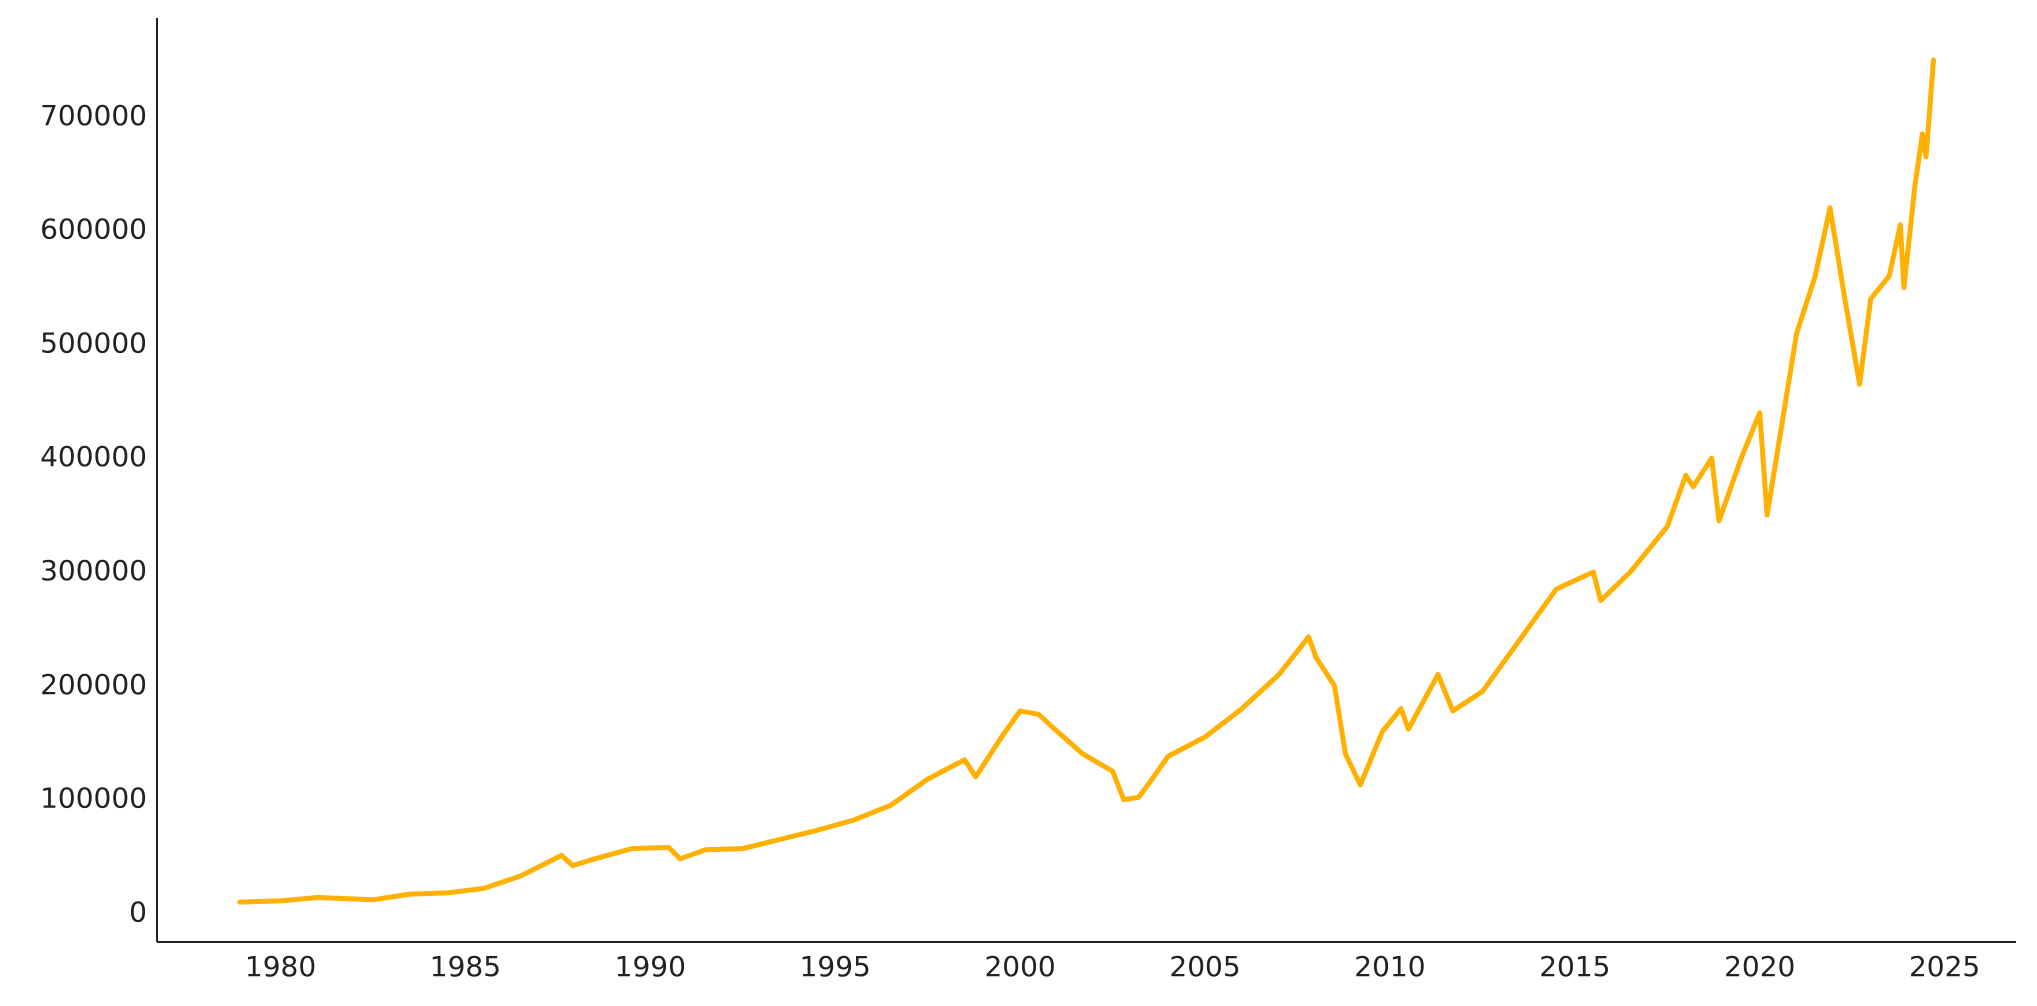  What do you see at coordinates (93, 115) in the screenshot?
I see `y-tick-label: 700000` at bounding box center [93, 115].